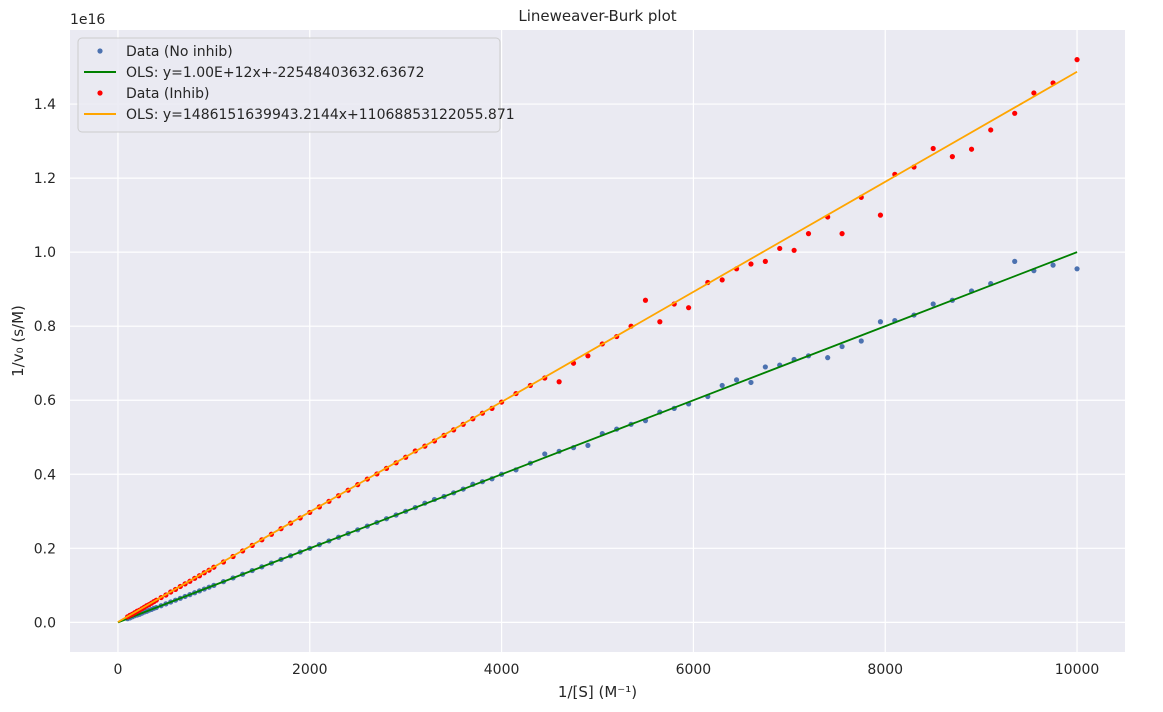 This screenshot has height=712, width=1163. Describe the element at coordinates (502, 670) in the screenshot. I see `x-tick-label-2: 4000` at that location.